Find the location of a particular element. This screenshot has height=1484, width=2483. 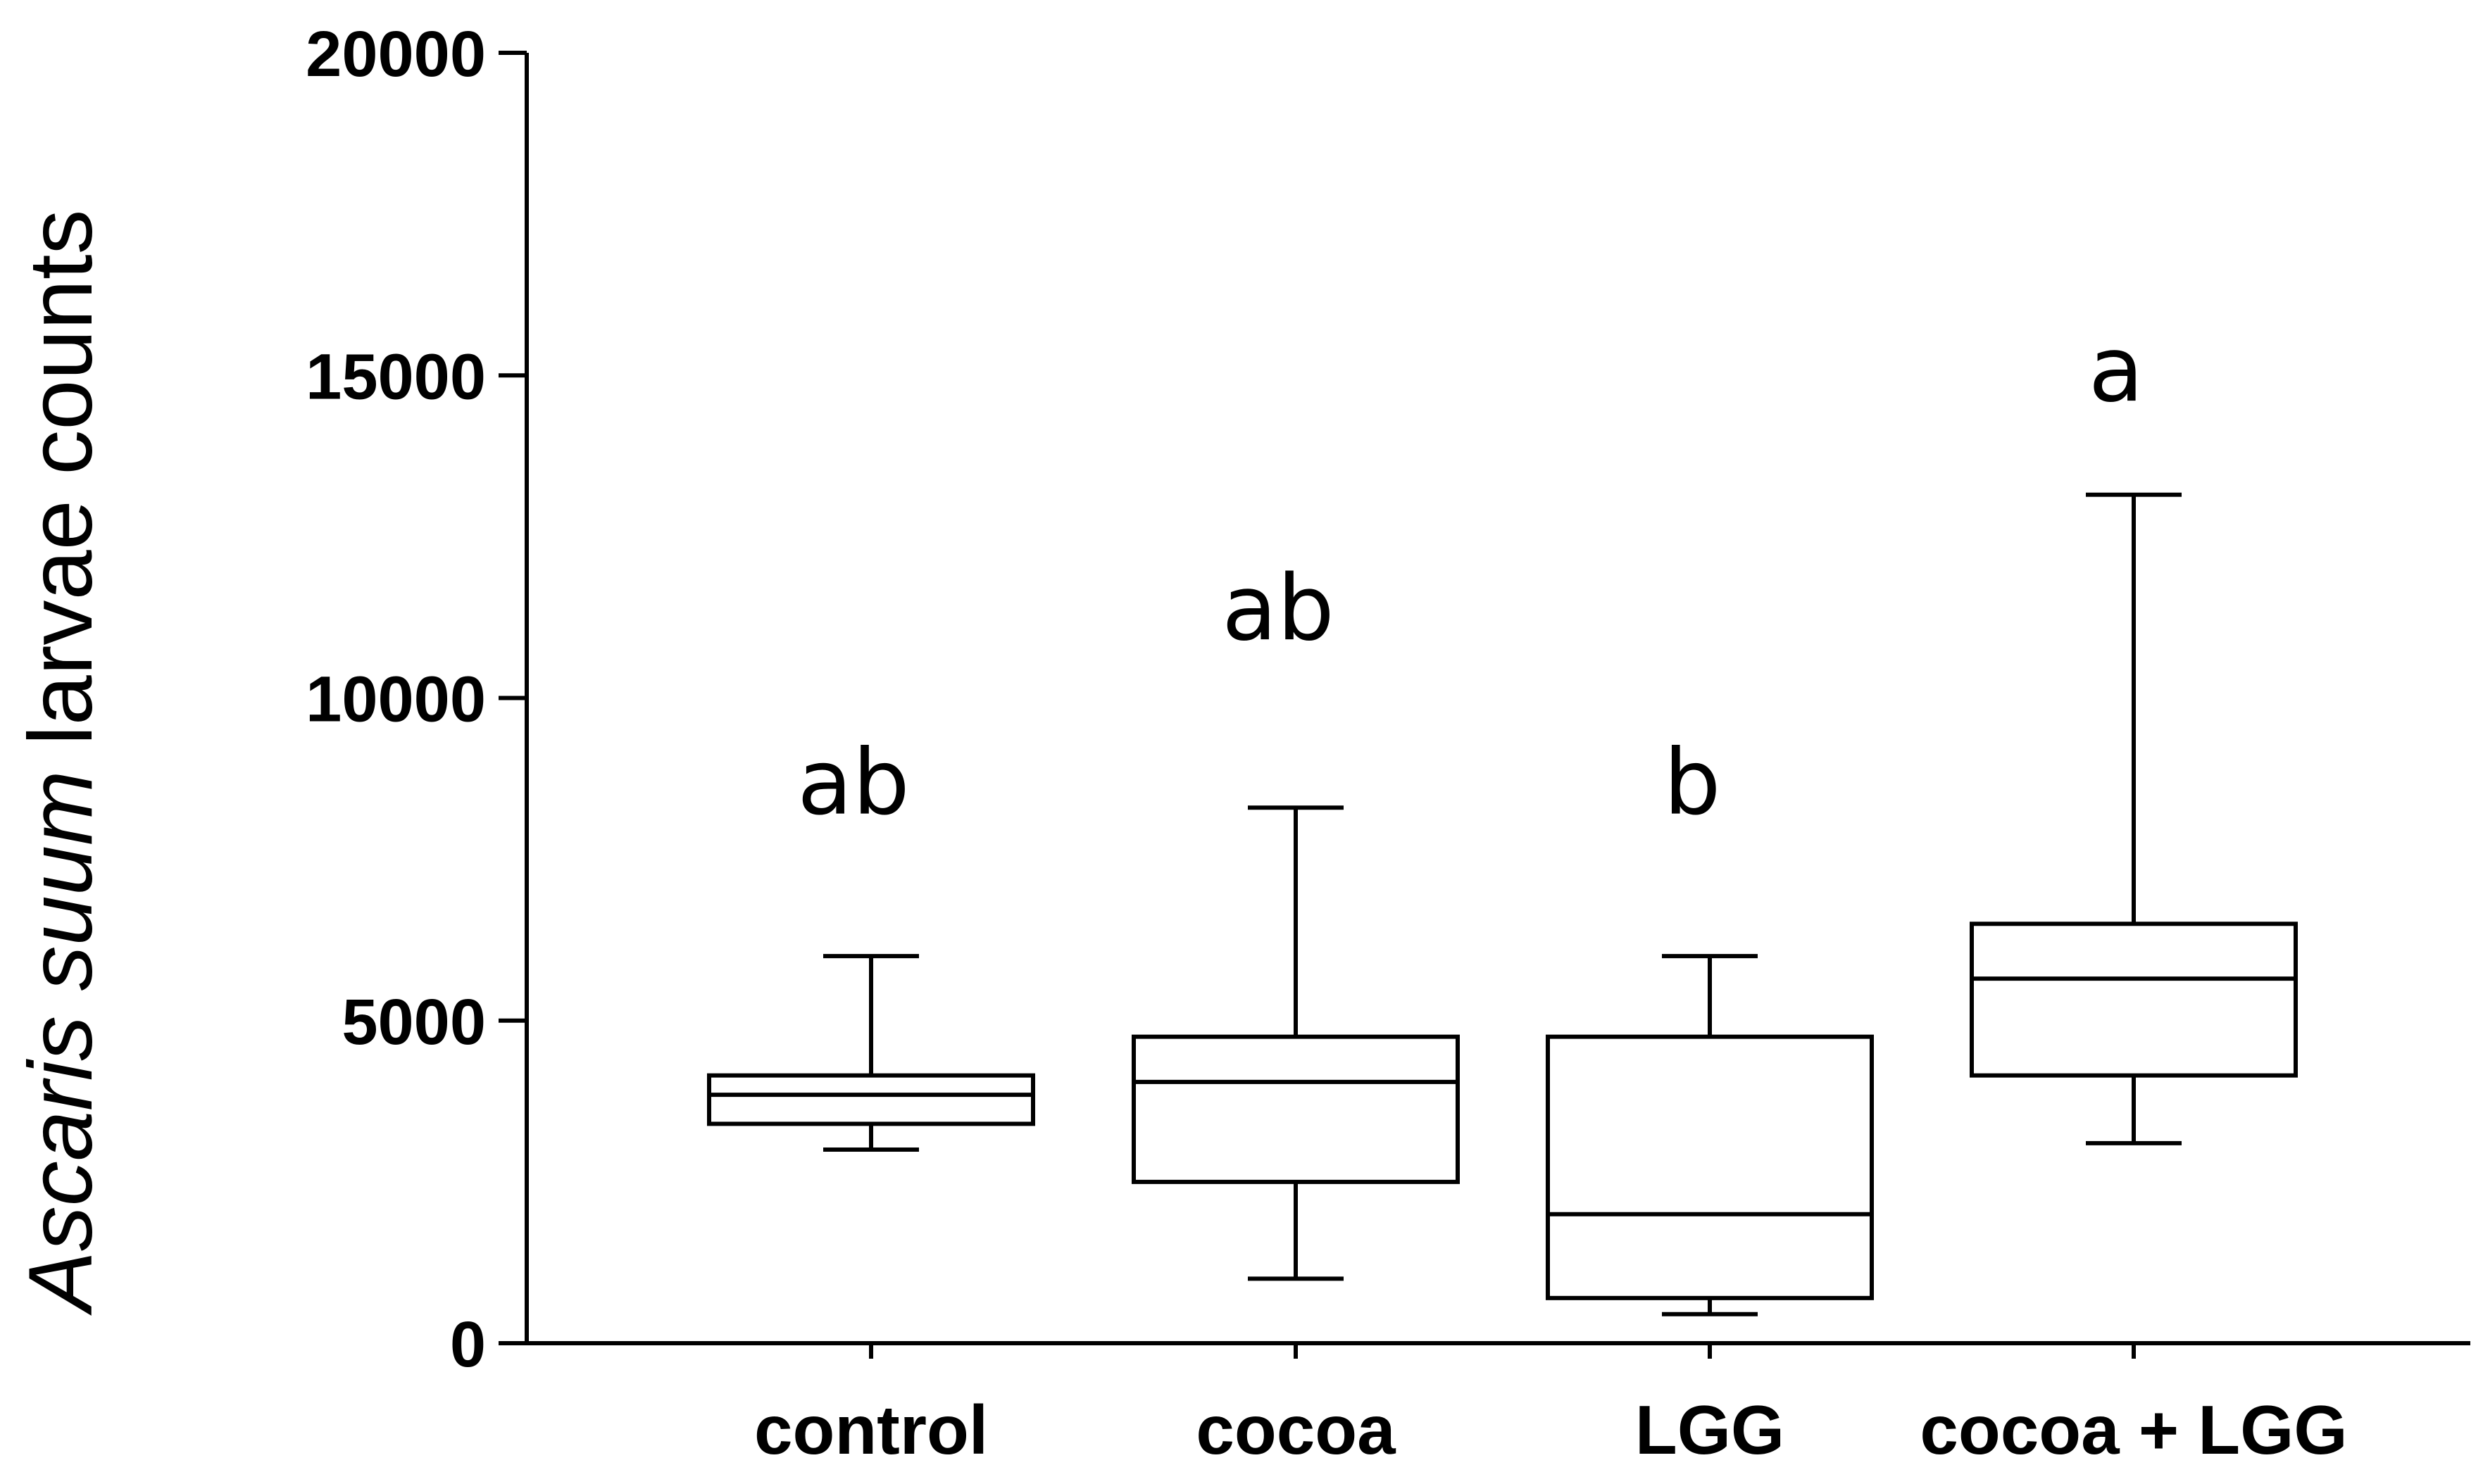

x-tick-label: control is located at coordinates (871, 1430).